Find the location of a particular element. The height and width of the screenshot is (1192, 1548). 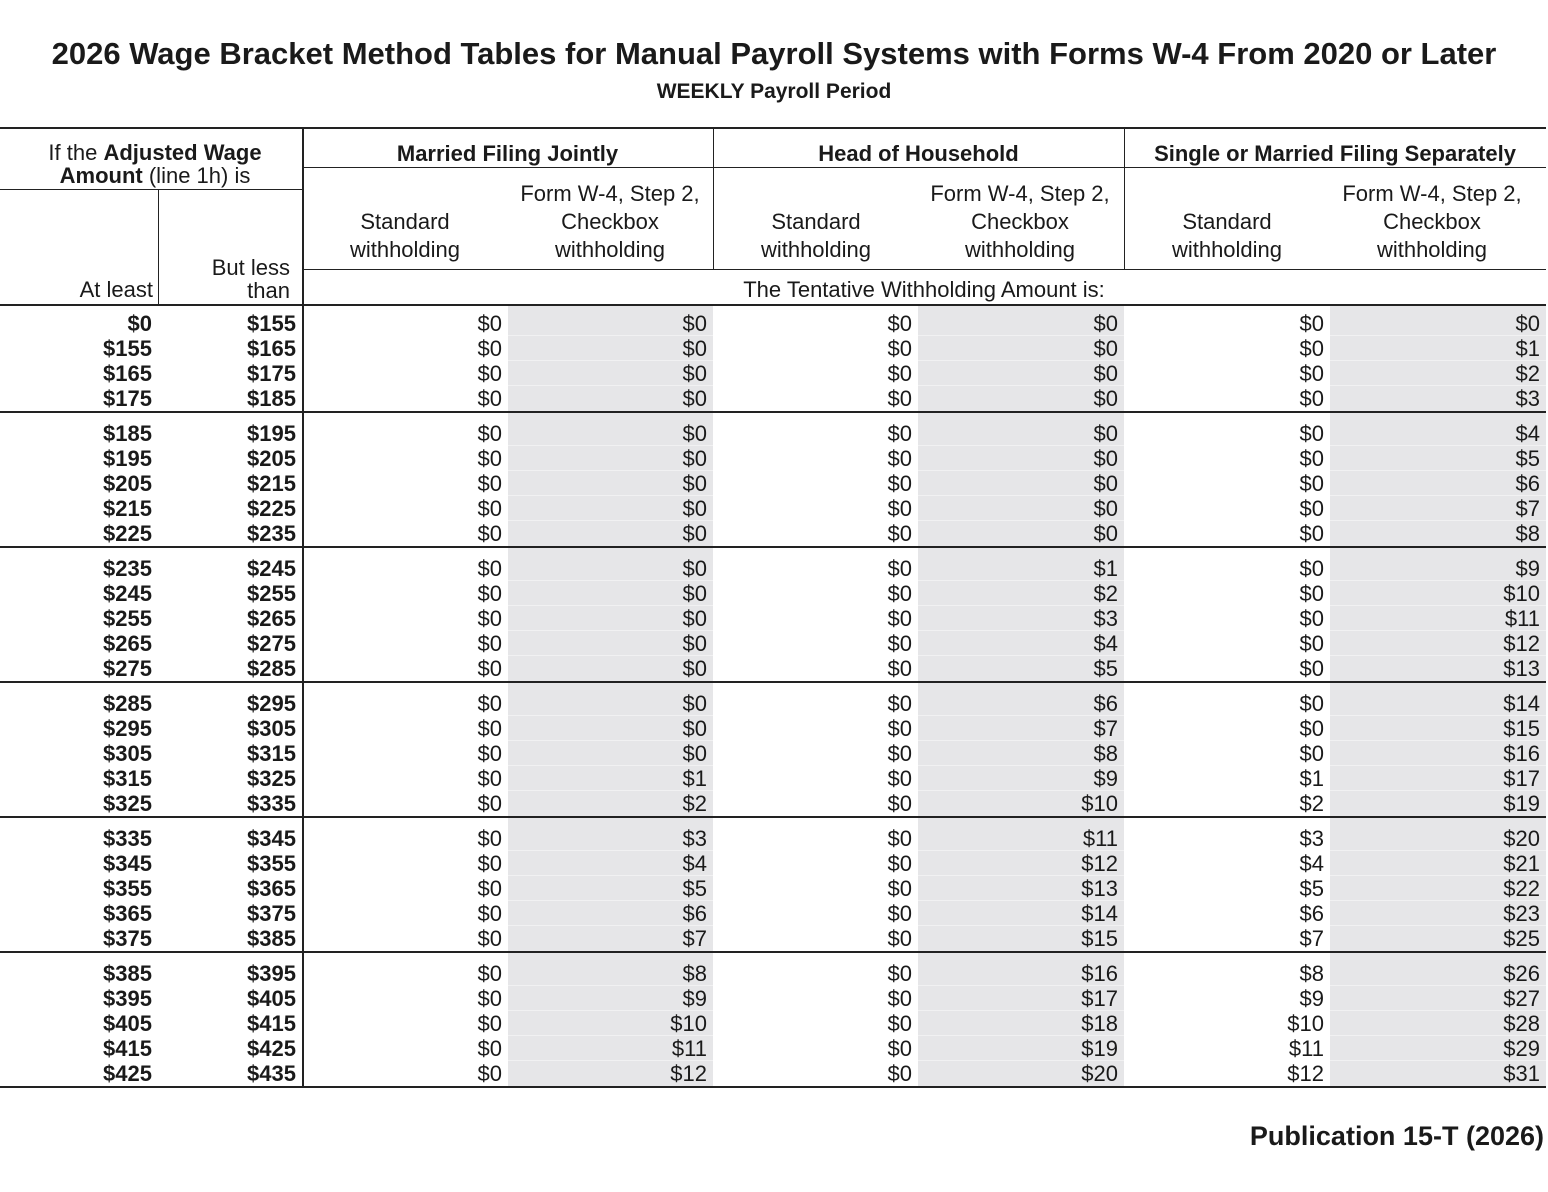

amount-cell: $4 is located at coordinates (1527, 433).